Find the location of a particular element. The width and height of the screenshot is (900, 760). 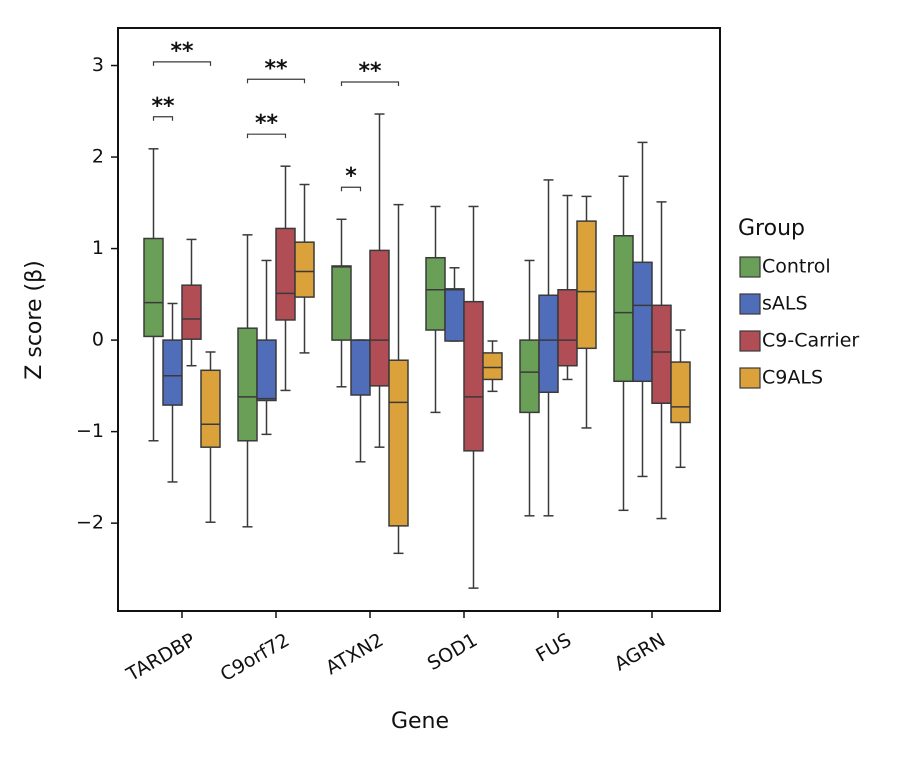

y-tick-label: 0 is located at coordinates (98, 340).